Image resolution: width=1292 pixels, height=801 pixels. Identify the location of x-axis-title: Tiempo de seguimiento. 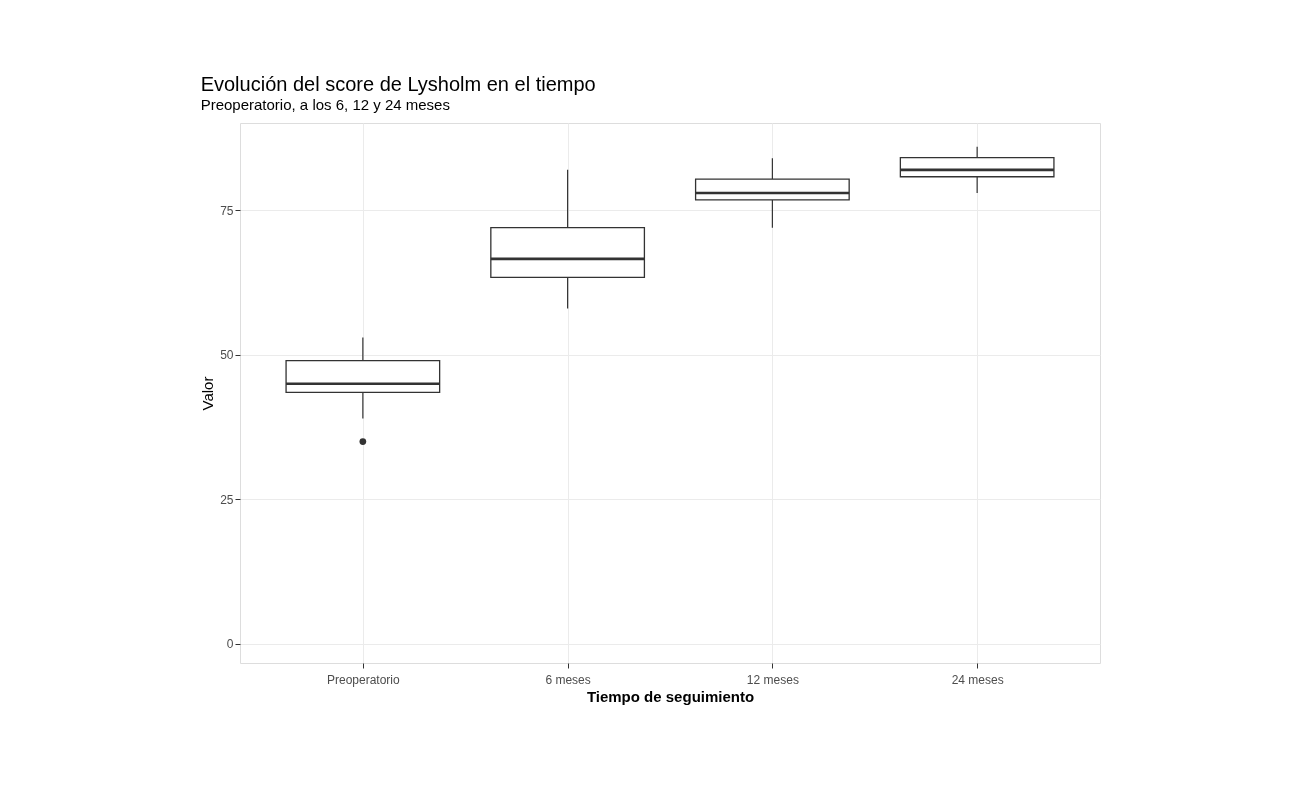
(670, 696).